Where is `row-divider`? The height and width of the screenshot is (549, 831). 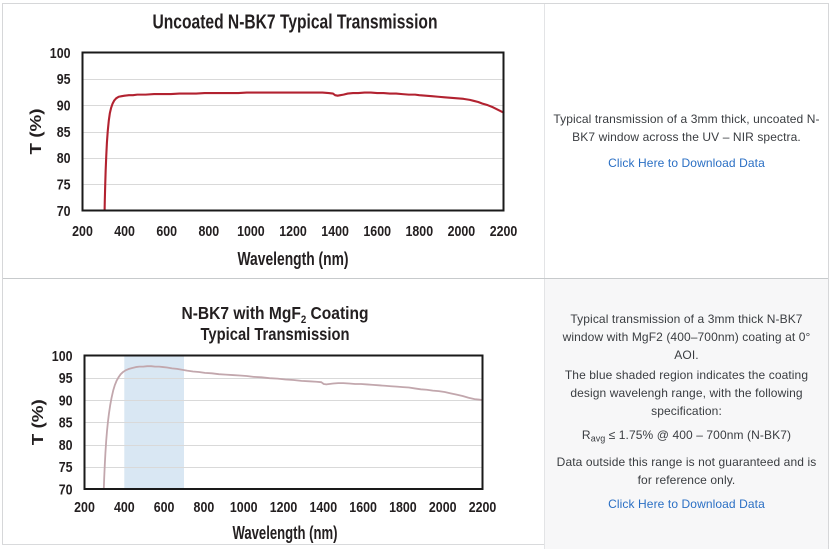
row-divider is located at coordinates (415, 278).